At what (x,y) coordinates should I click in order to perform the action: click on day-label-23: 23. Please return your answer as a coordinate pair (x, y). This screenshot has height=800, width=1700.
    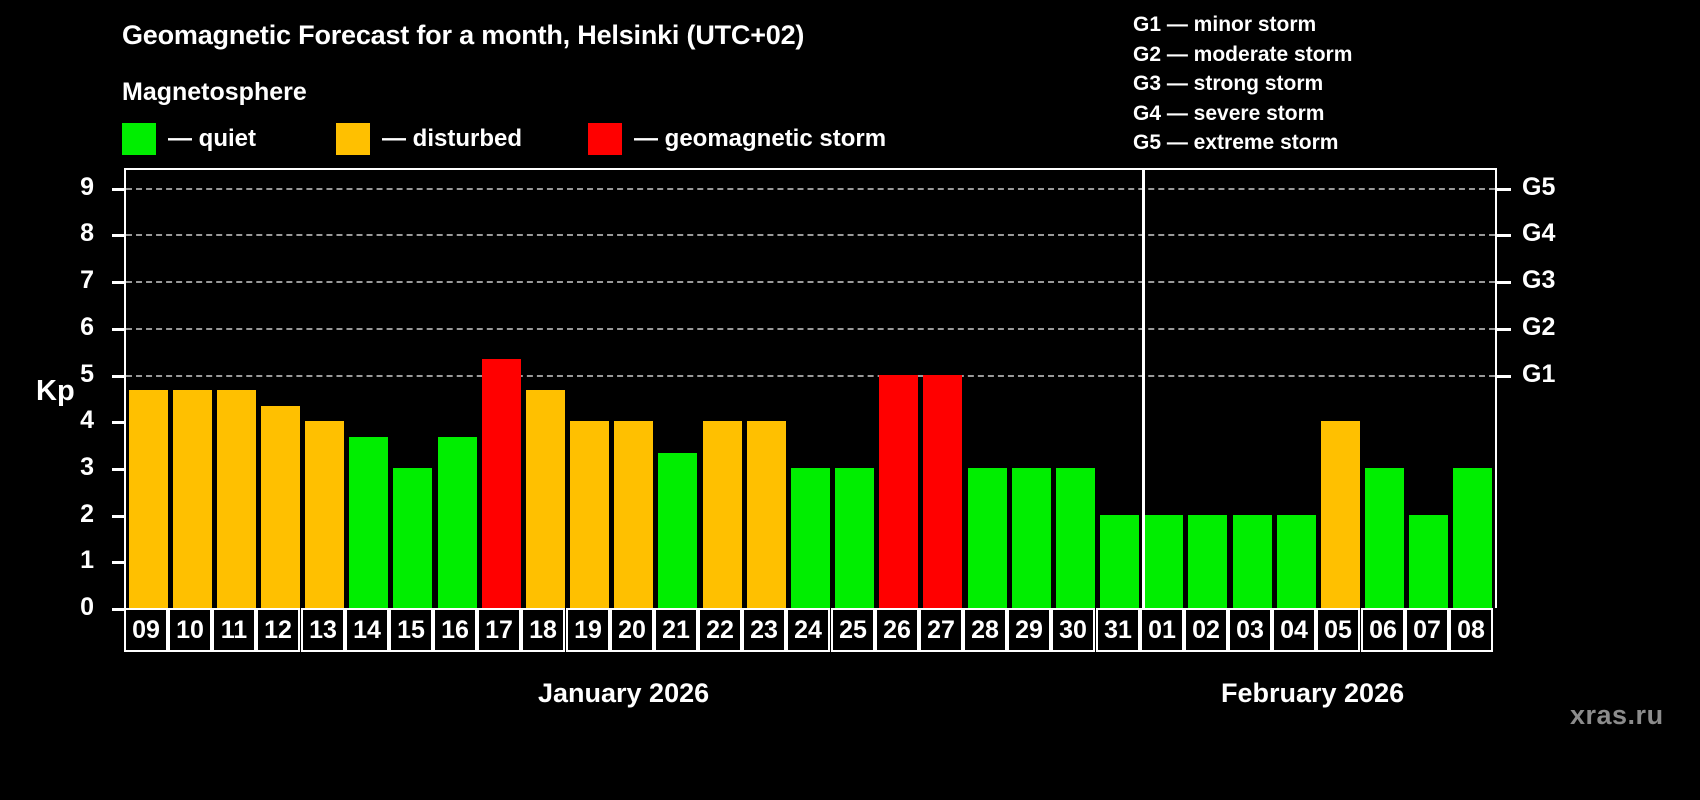
    Looking at the image, I should click on (764, 630).